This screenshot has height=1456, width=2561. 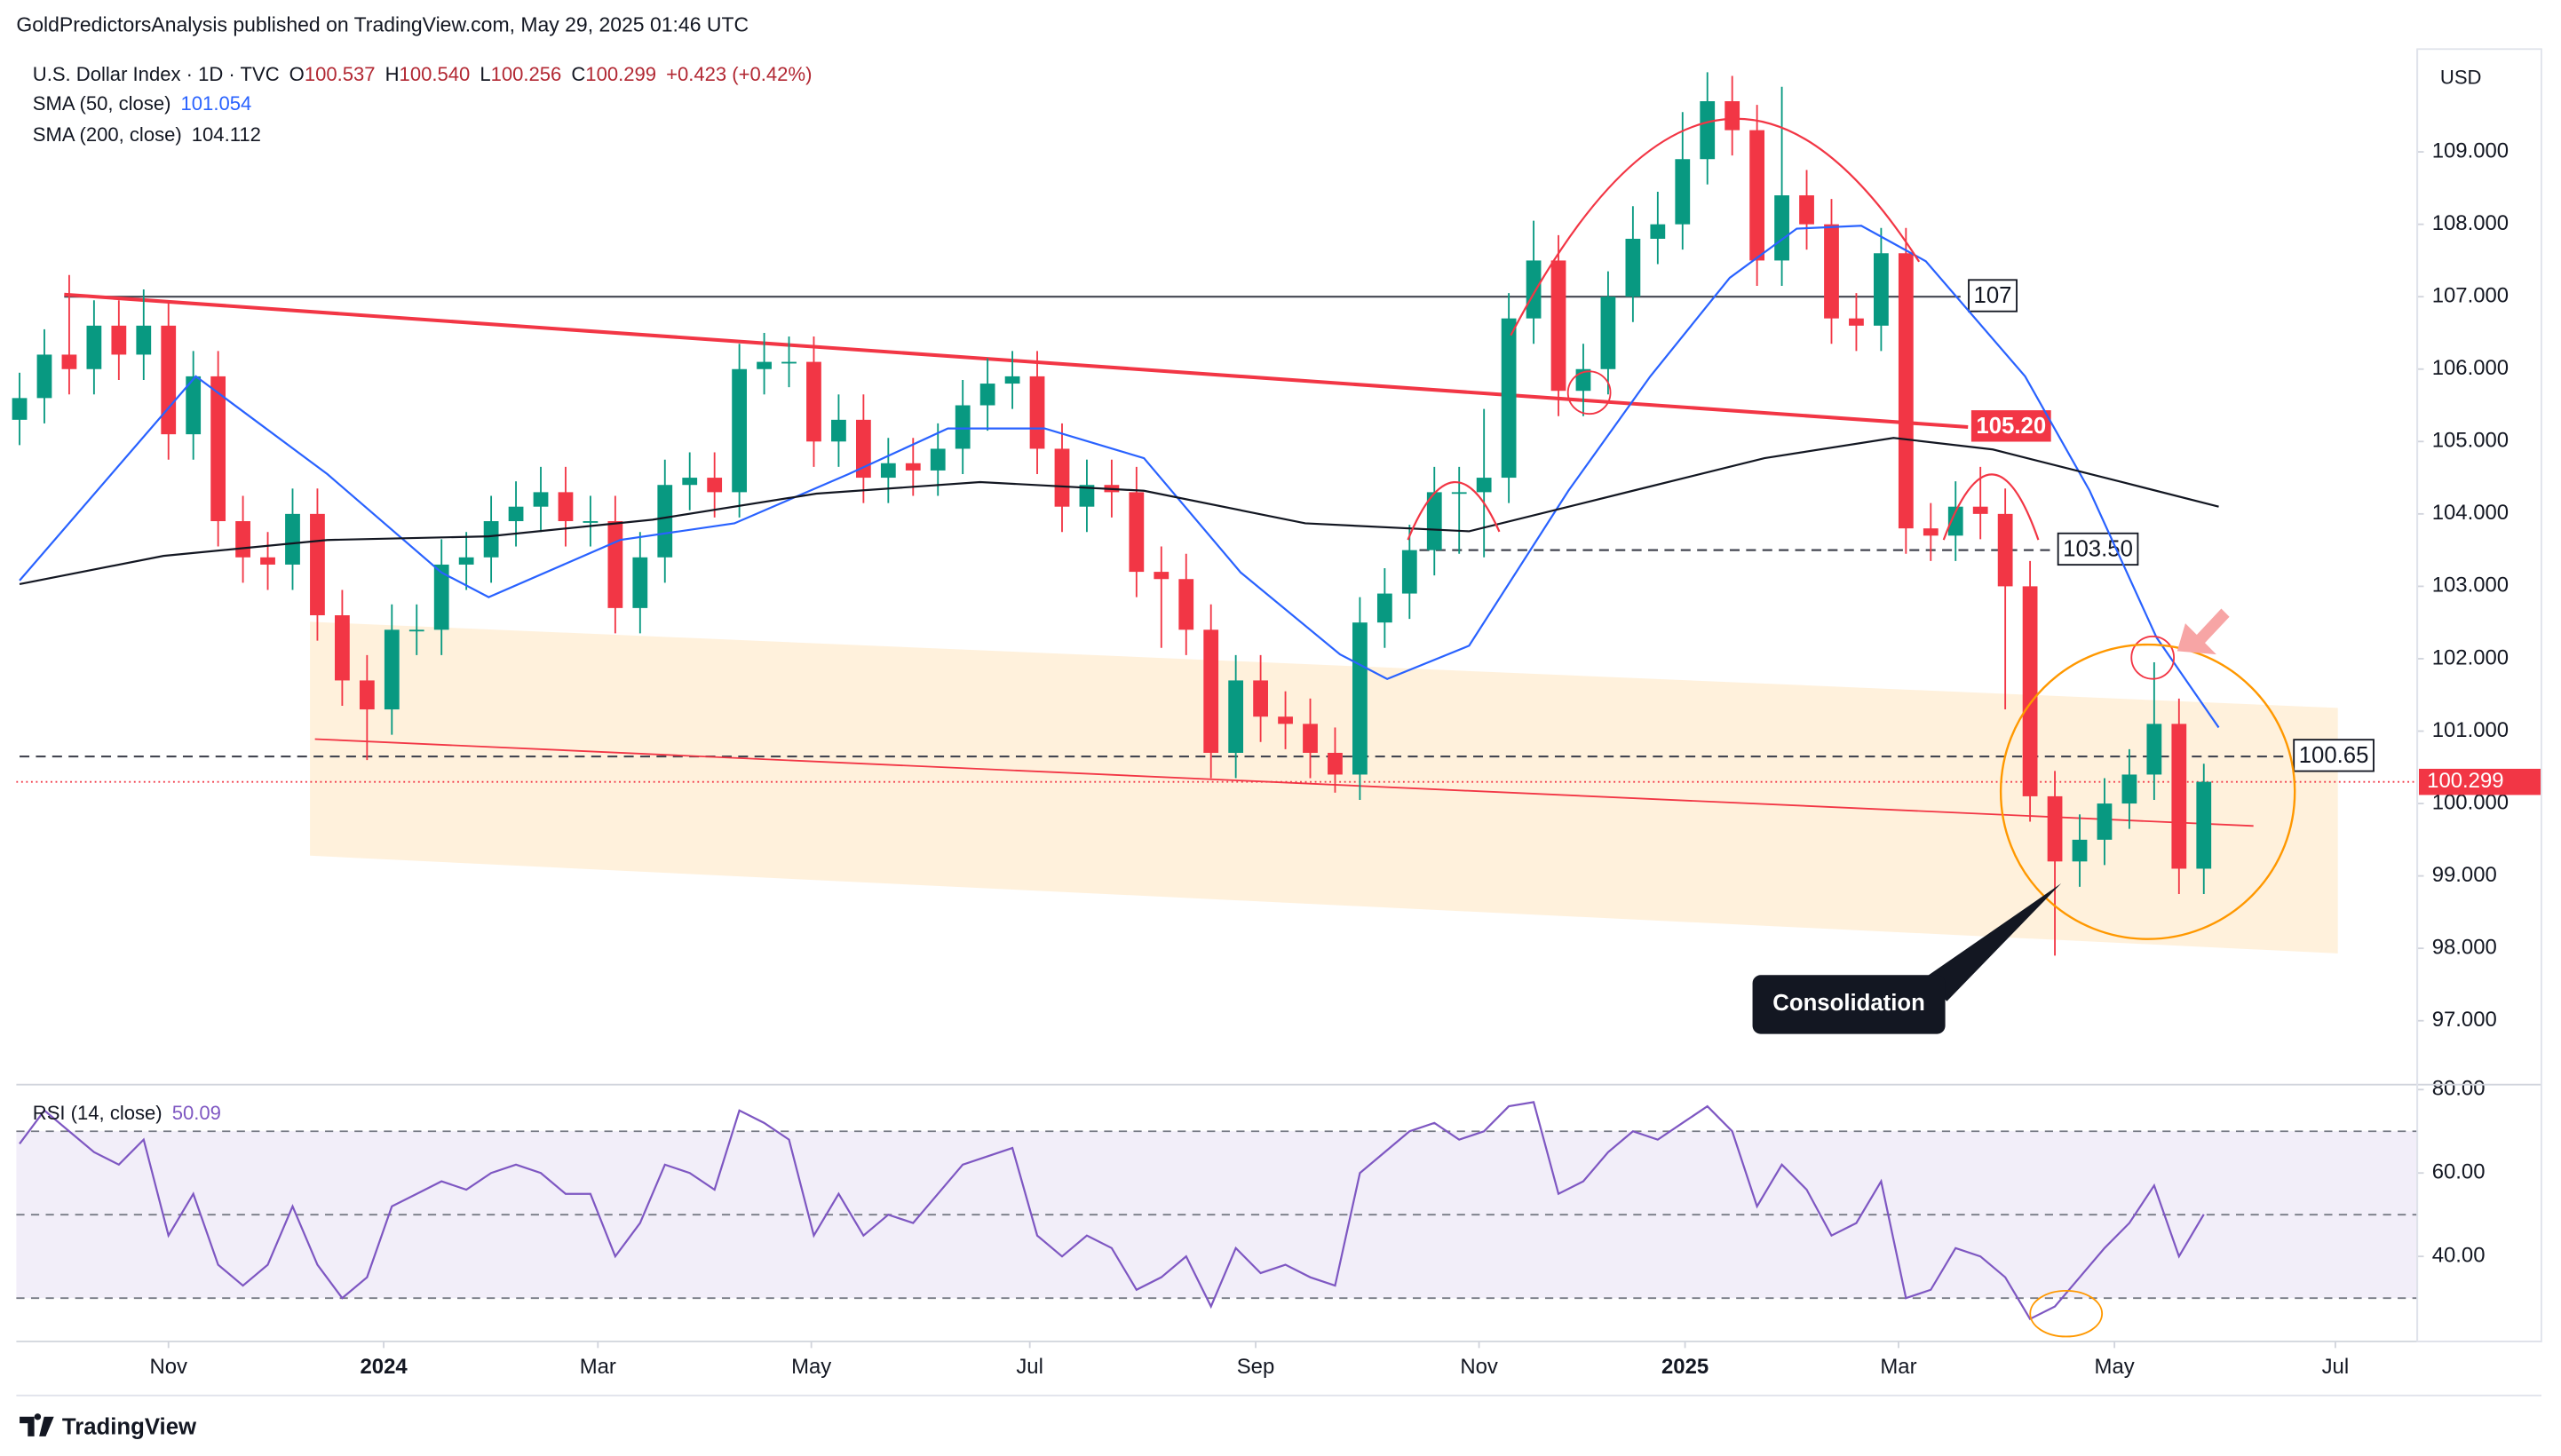 What do you see at coordinates (227, 134) in the screenshot?
I see `series-value: 104.112` at bounding box center [227, 134].